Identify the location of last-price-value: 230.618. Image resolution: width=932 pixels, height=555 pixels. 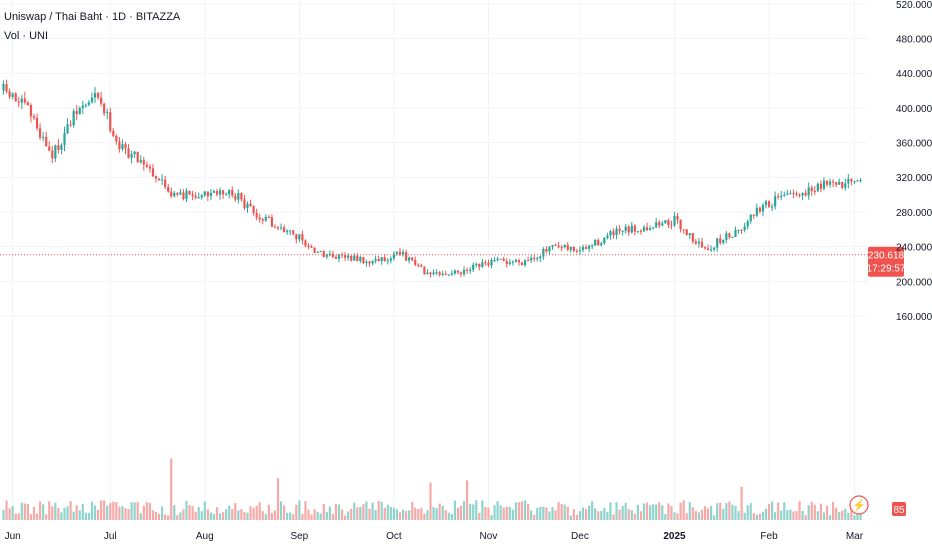
(886, 256).